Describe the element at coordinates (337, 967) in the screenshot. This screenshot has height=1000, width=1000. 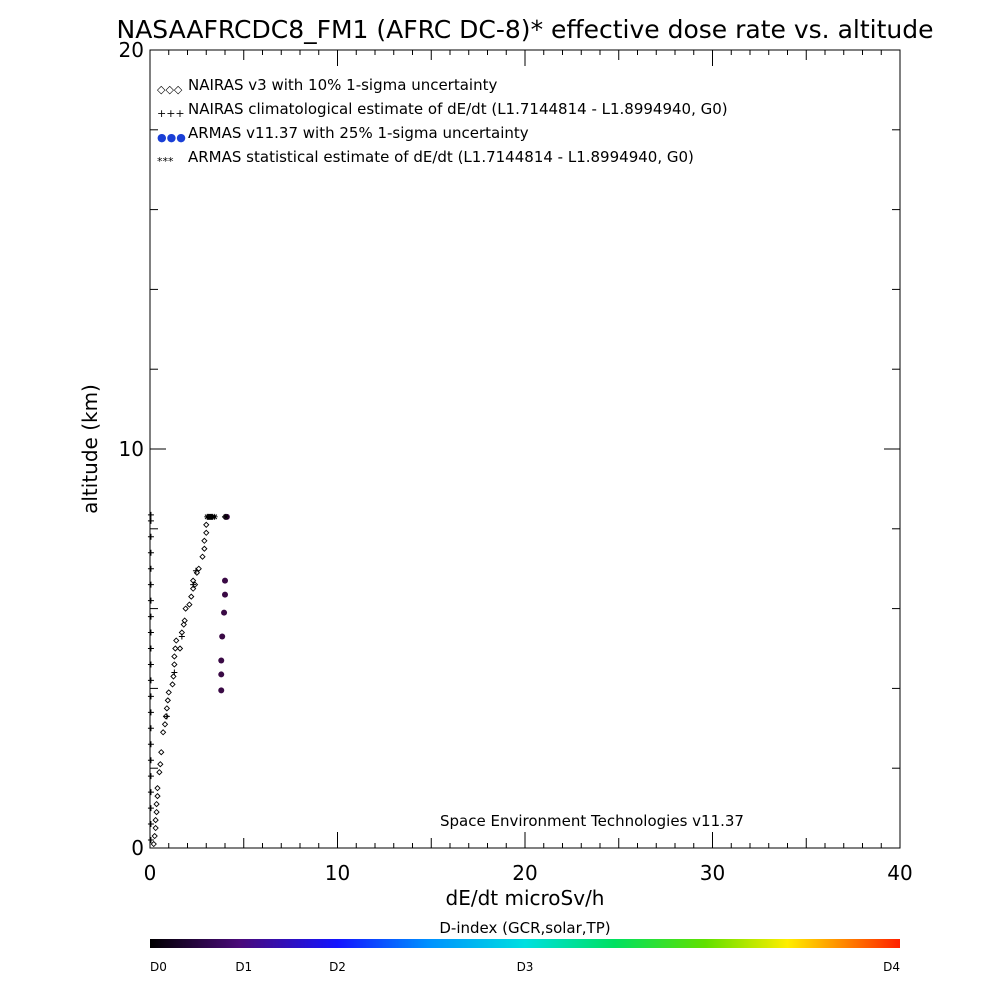
I see `colorbar-label: D2` at that location.